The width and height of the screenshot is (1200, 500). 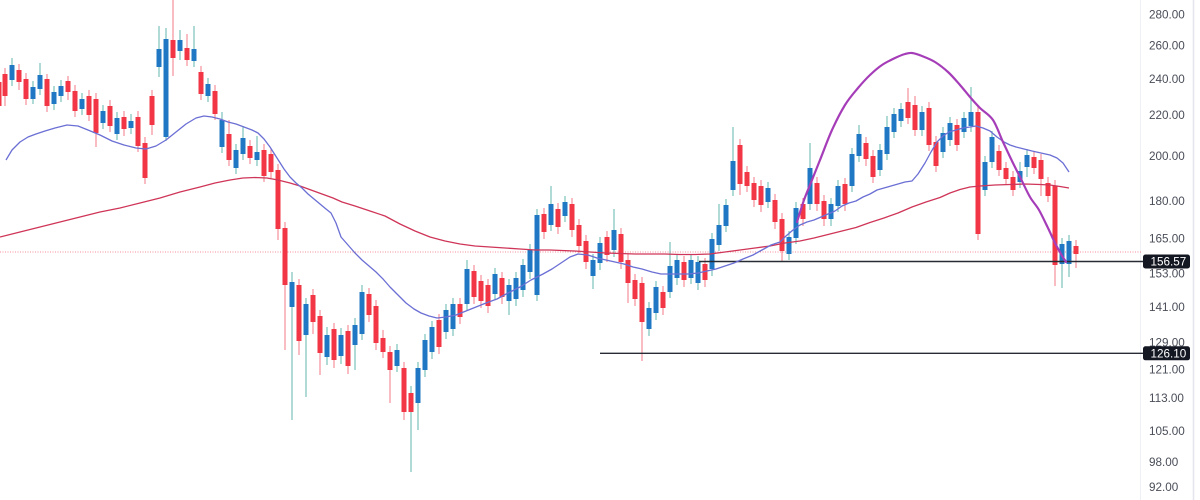 I want to click on svg-text: 240.00, so click(x=1167, y=79).